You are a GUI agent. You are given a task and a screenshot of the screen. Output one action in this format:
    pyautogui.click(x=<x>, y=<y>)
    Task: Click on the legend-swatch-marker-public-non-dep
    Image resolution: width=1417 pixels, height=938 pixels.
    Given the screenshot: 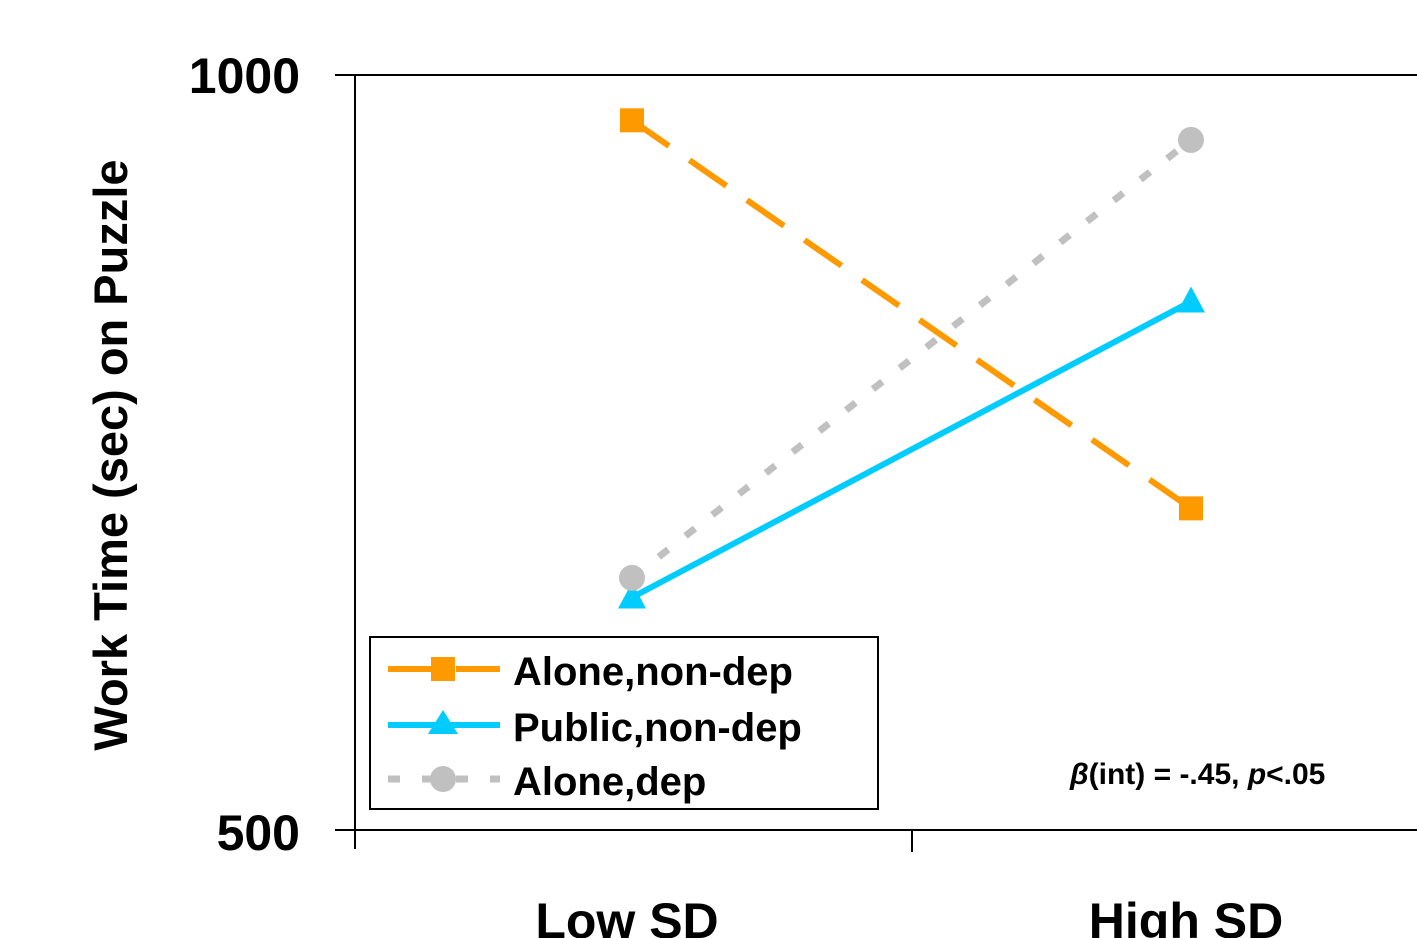 What is the action you would take?
    pyautogui.click(x=443, y=722)
    